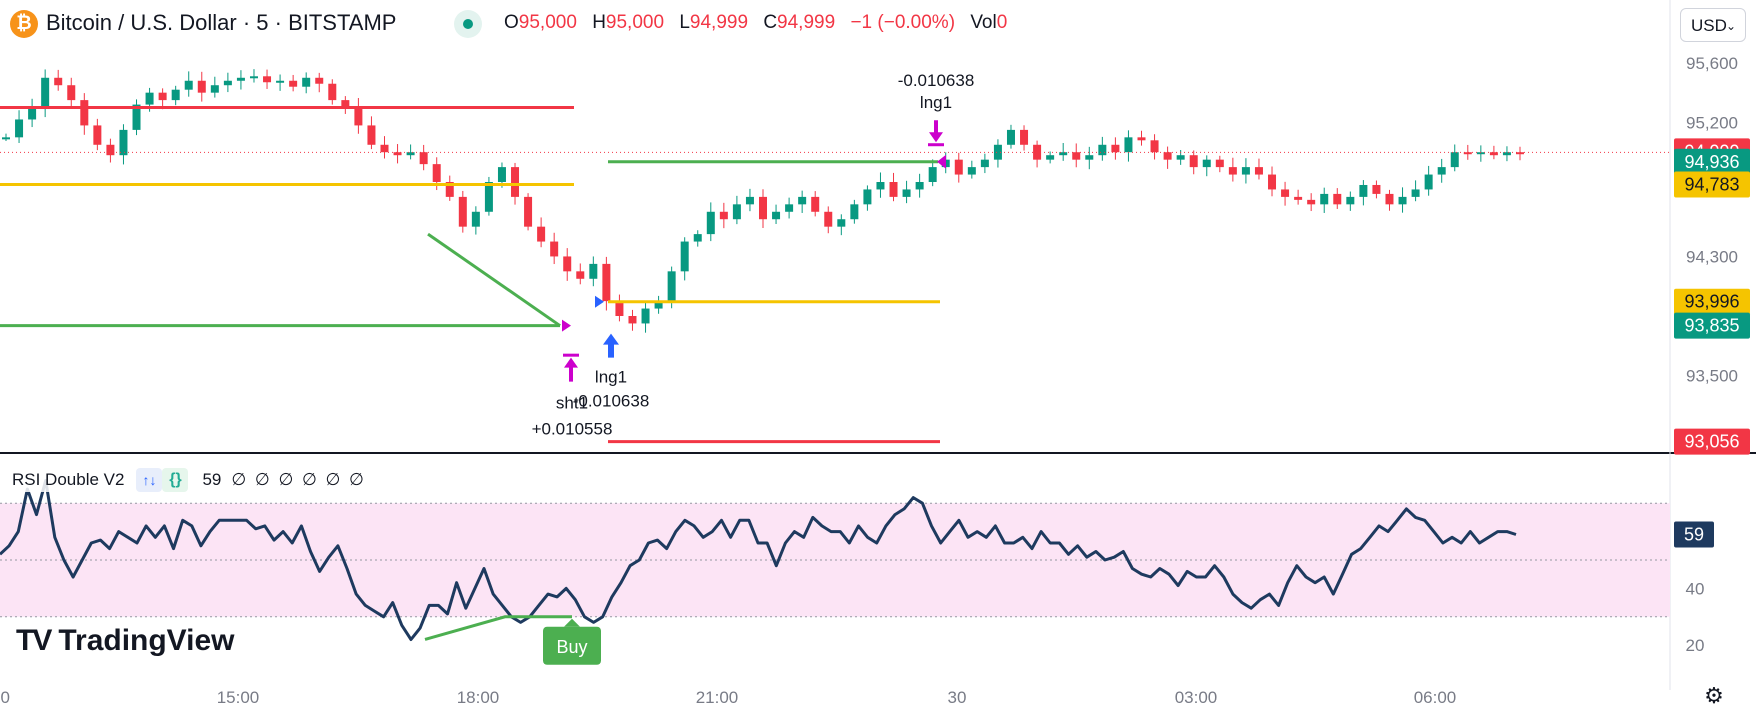 The width and height of the screenshot is (1756, 716). What do you see at coordinates (125, 641) in the screenshot?
I see `tradingview-logo: TV TradingView` at bounding box center [125, 641].